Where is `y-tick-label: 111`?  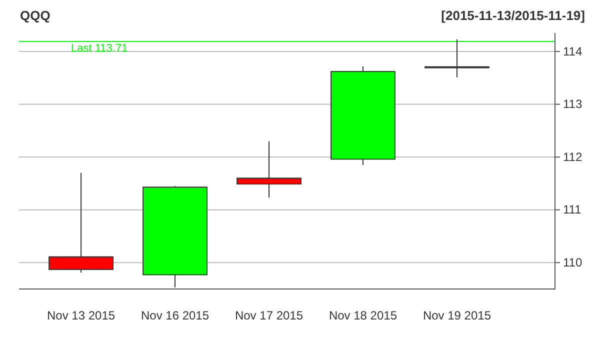 y-tick-label: 111 is located at coordinates (572, 209).